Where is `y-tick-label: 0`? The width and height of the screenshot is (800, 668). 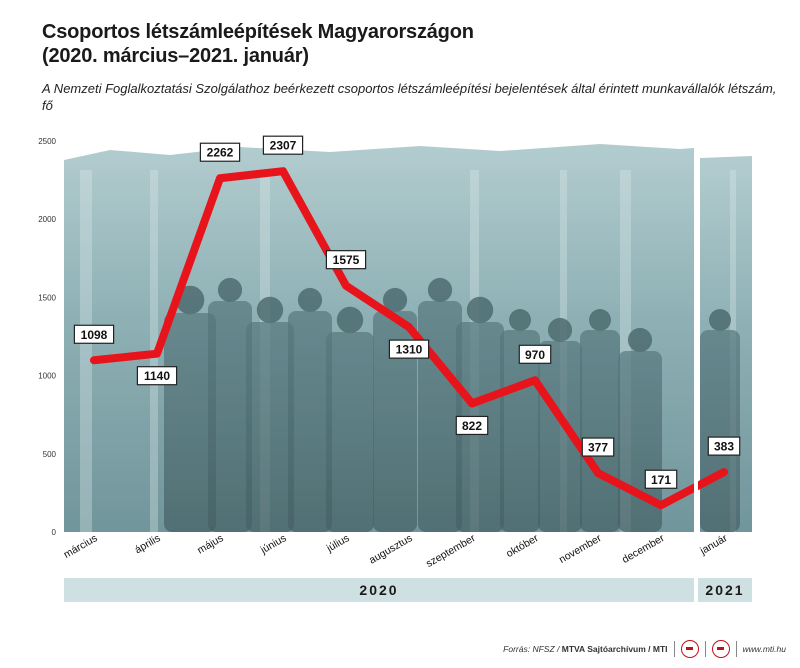 y-tick-label: 0 is located at coordinates (54, 532).